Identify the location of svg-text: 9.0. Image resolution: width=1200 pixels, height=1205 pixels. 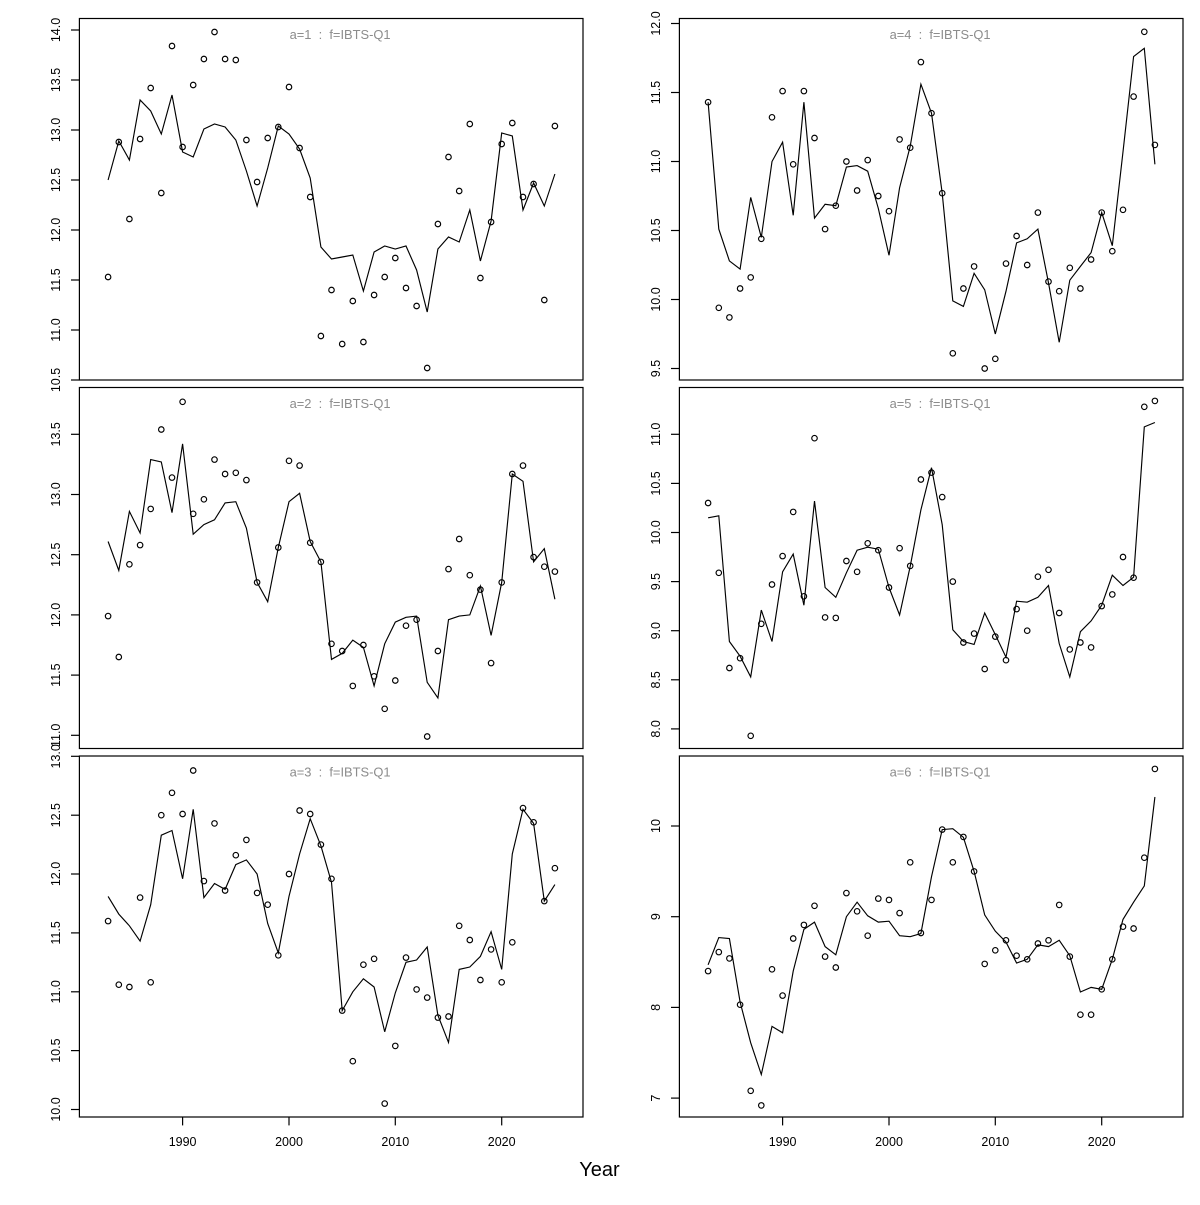
(656, 630).